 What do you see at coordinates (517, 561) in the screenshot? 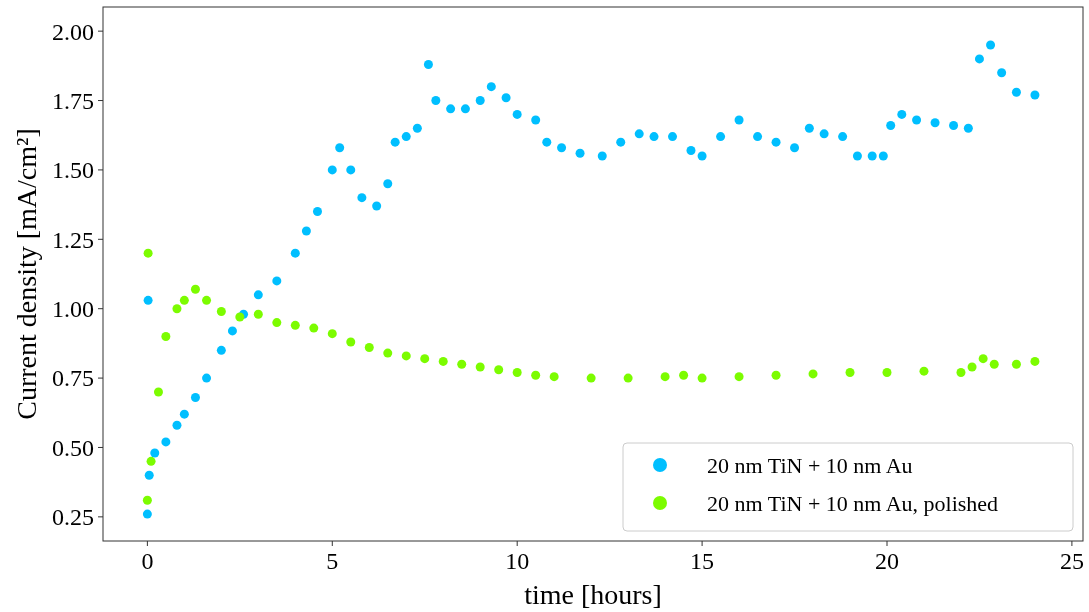
I see `x-tick-label: 10` at bounding box center [517, 561].